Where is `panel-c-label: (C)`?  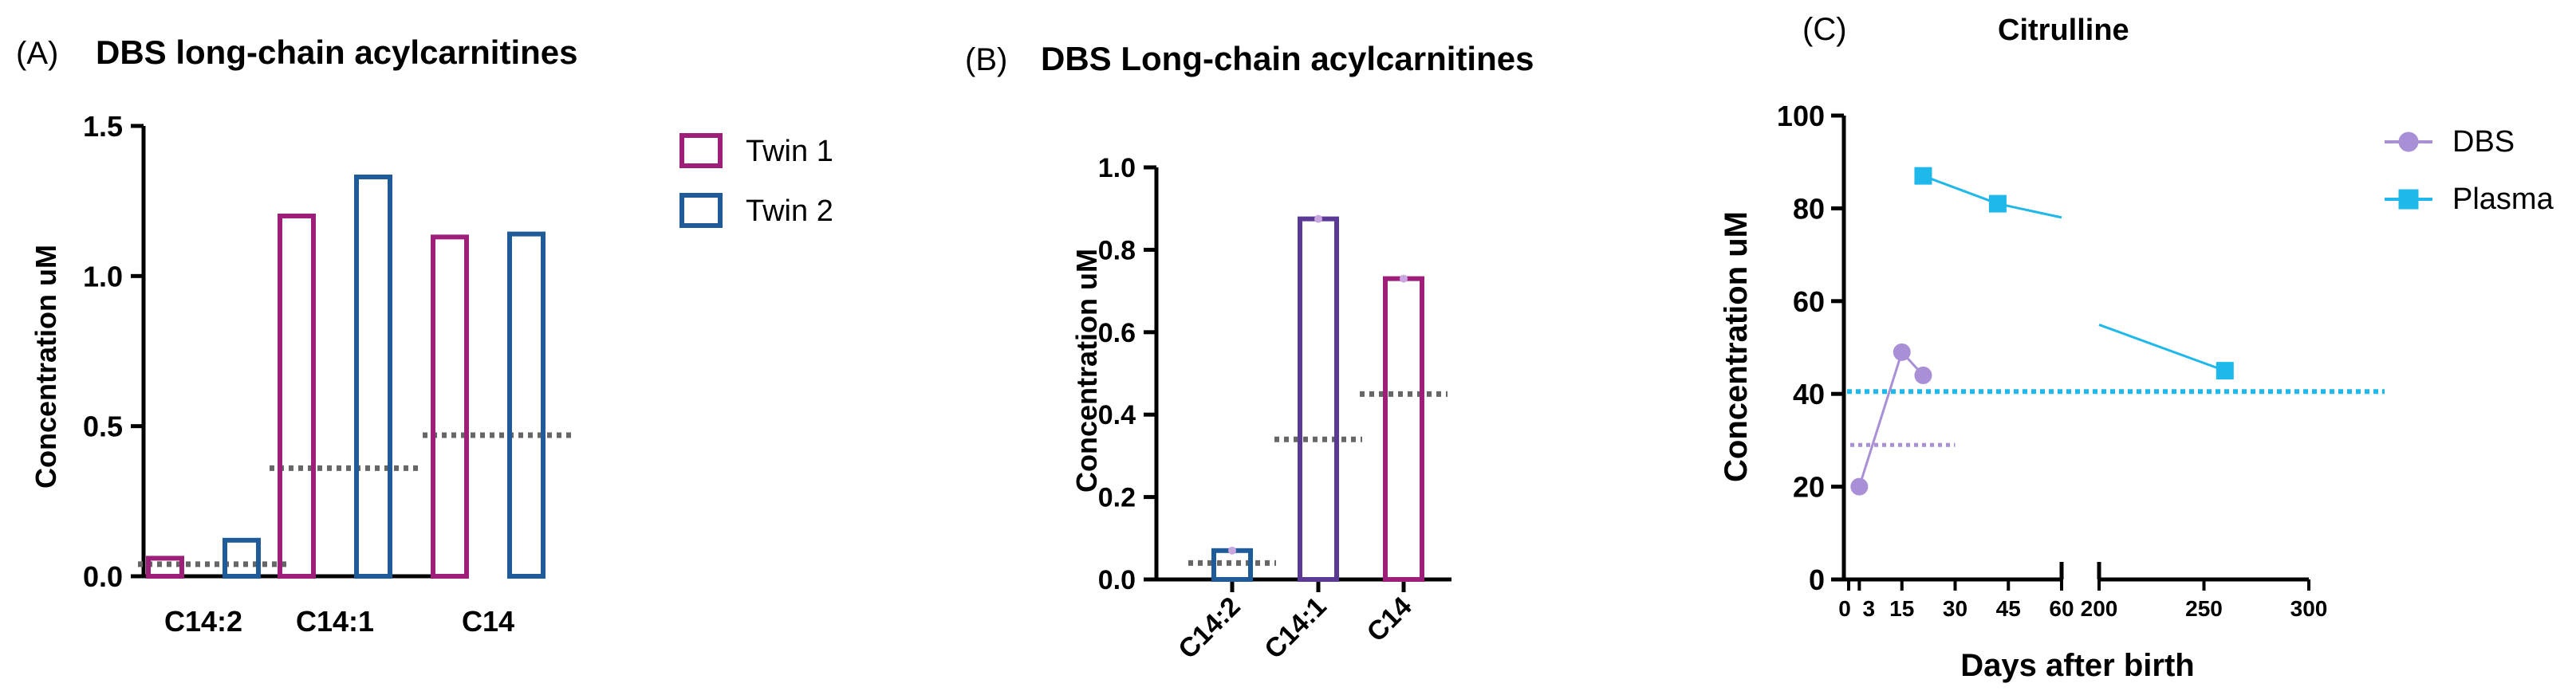 panel-c-label: (C) is located at coordinates (1824, 29).